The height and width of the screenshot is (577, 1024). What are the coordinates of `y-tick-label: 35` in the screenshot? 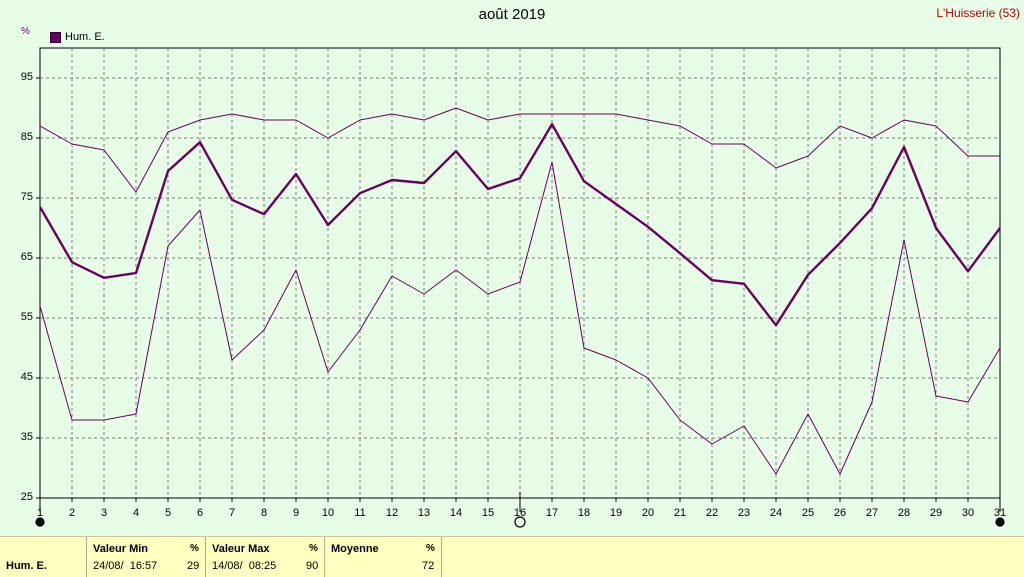 It's located at (26, 437).